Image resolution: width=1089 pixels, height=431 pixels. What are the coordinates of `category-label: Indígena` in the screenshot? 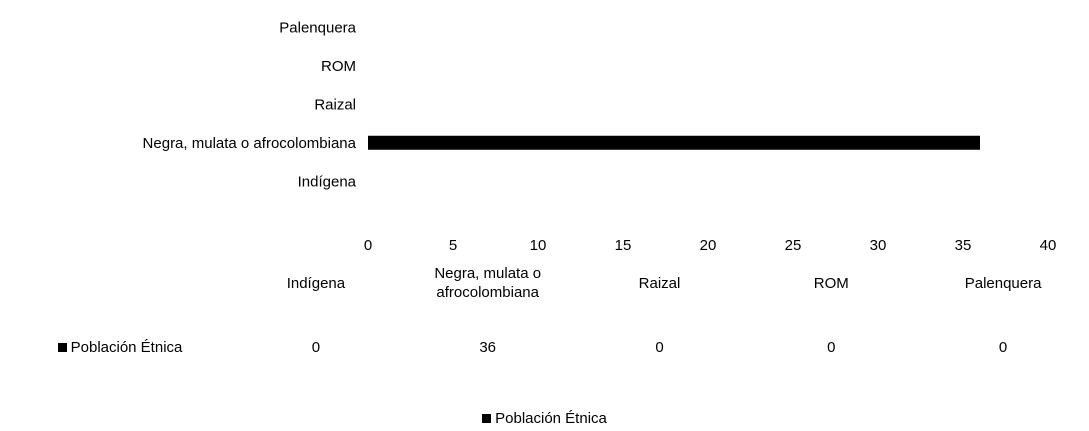 It's located at (327, 181).